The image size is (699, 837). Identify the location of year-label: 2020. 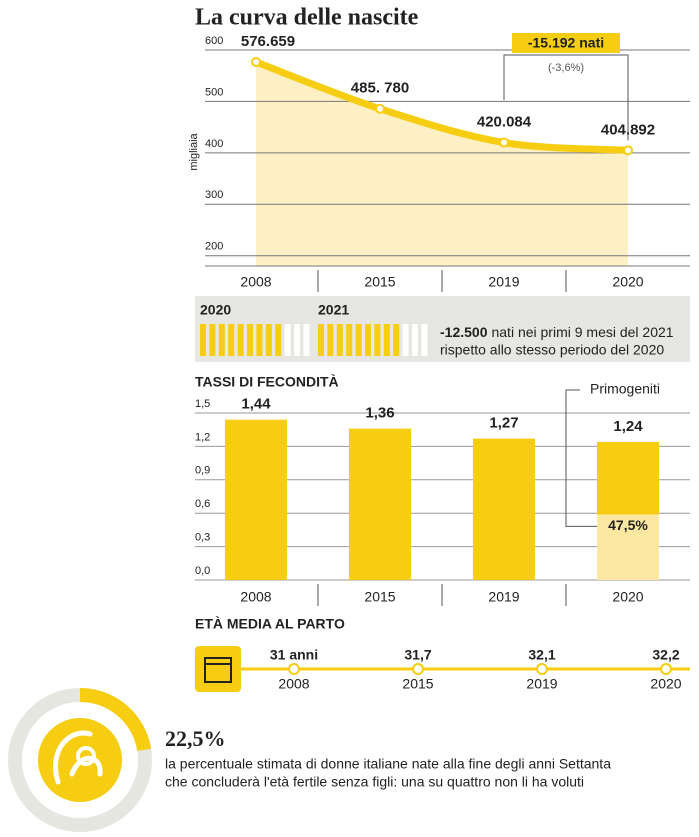
(665, 684).